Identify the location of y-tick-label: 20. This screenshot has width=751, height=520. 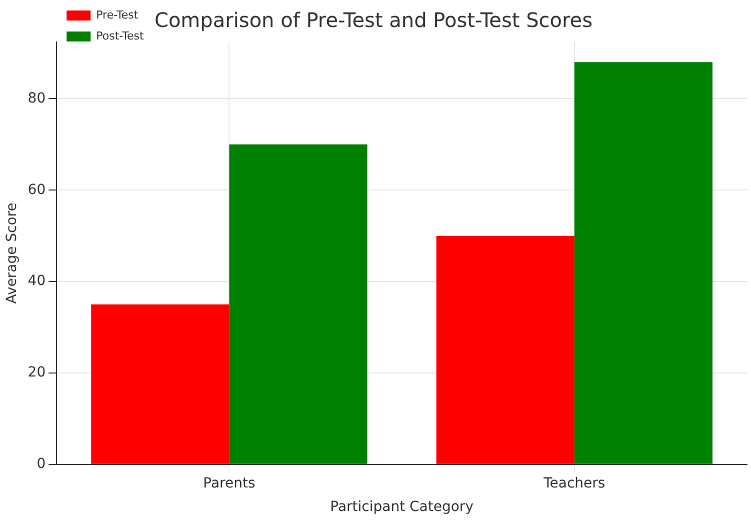
(37, 372).